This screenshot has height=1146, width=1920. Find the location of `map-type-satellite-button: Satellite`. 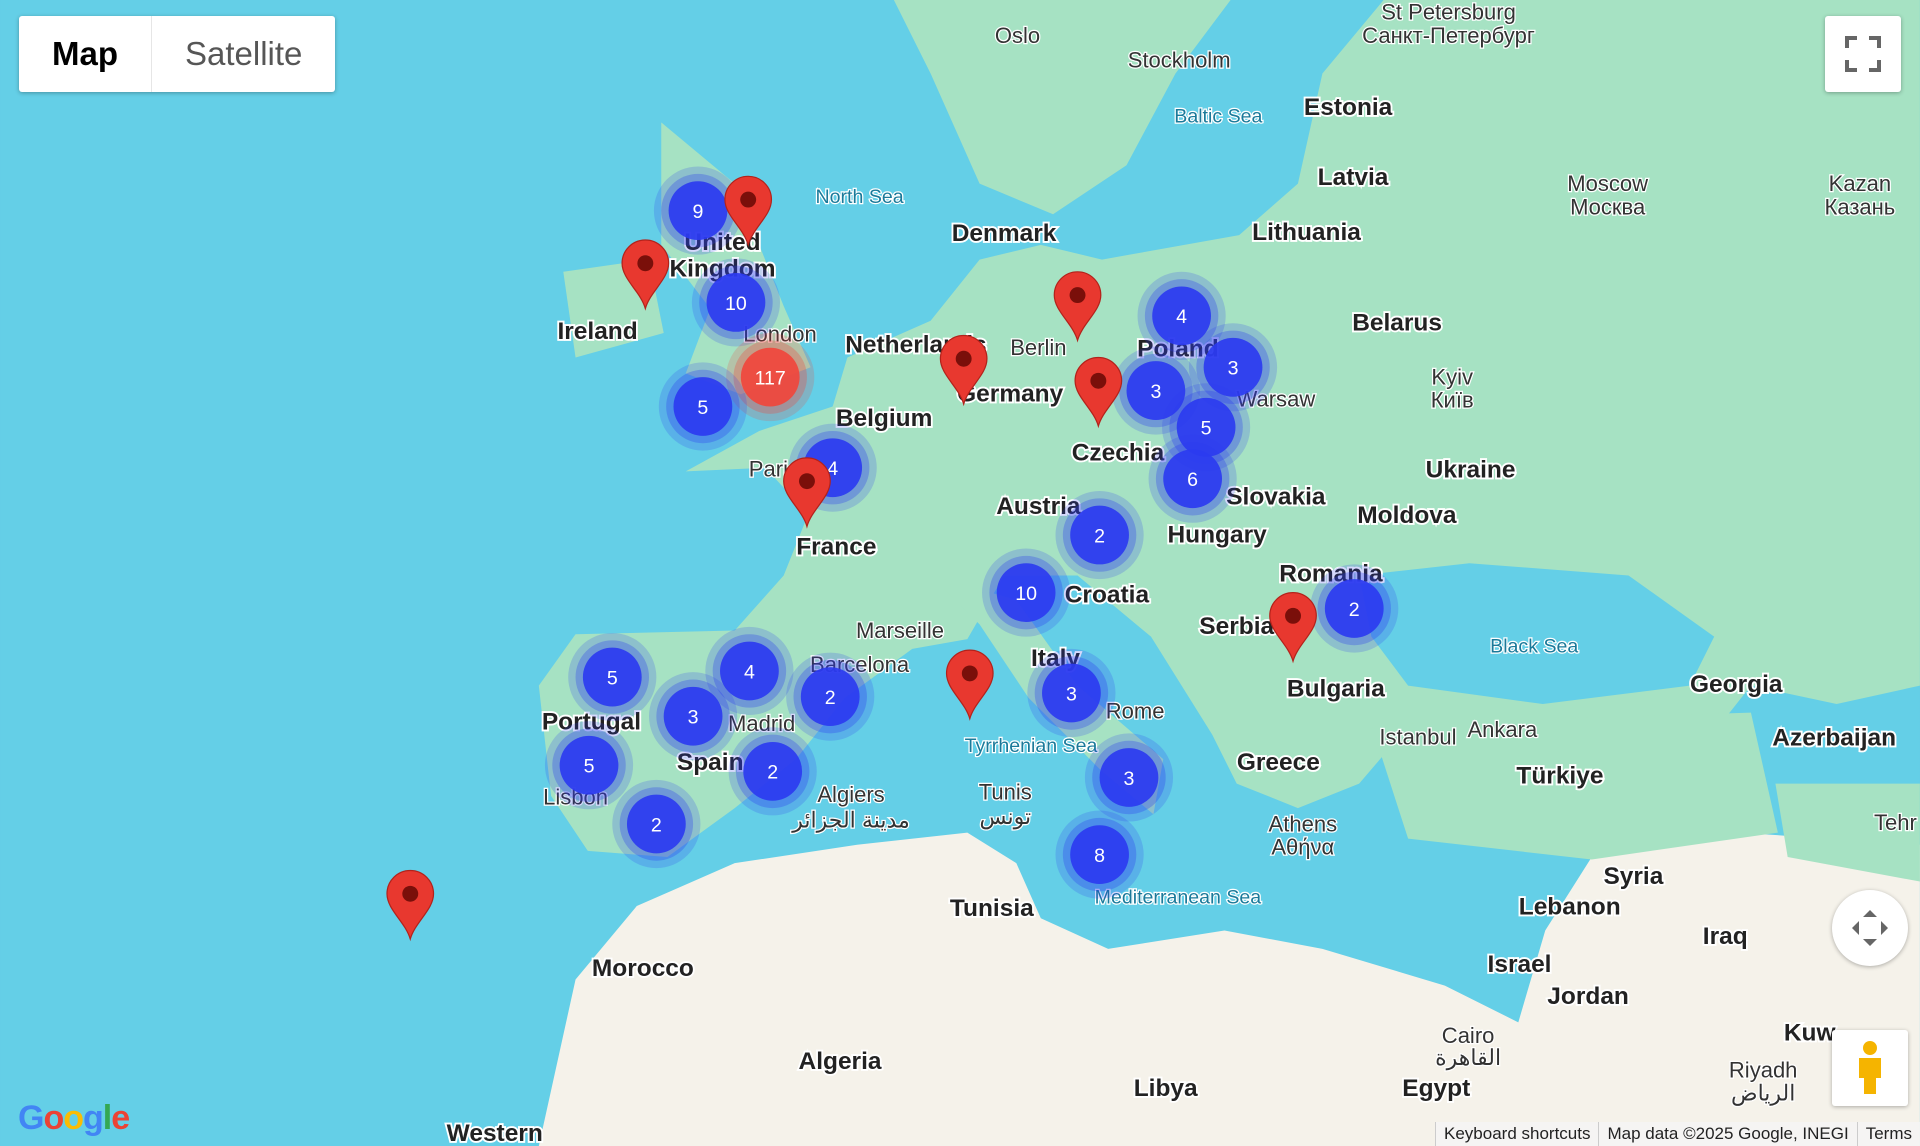

map-type-satellite-button: Satellite is located at coordinates (244, 53).